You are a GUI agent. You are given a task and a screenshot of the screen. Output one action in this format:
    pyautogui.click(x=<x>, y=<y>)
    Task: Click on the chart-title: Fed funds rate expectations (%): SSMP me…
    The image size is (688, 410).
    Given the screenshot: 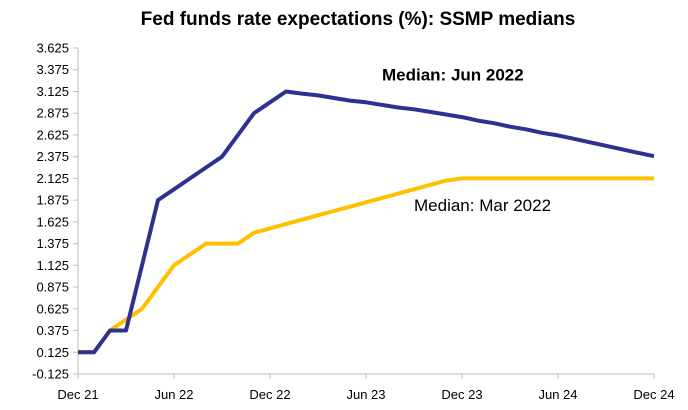 What is the action you would take?
    pyautogui.click(x=358, y=19)
    